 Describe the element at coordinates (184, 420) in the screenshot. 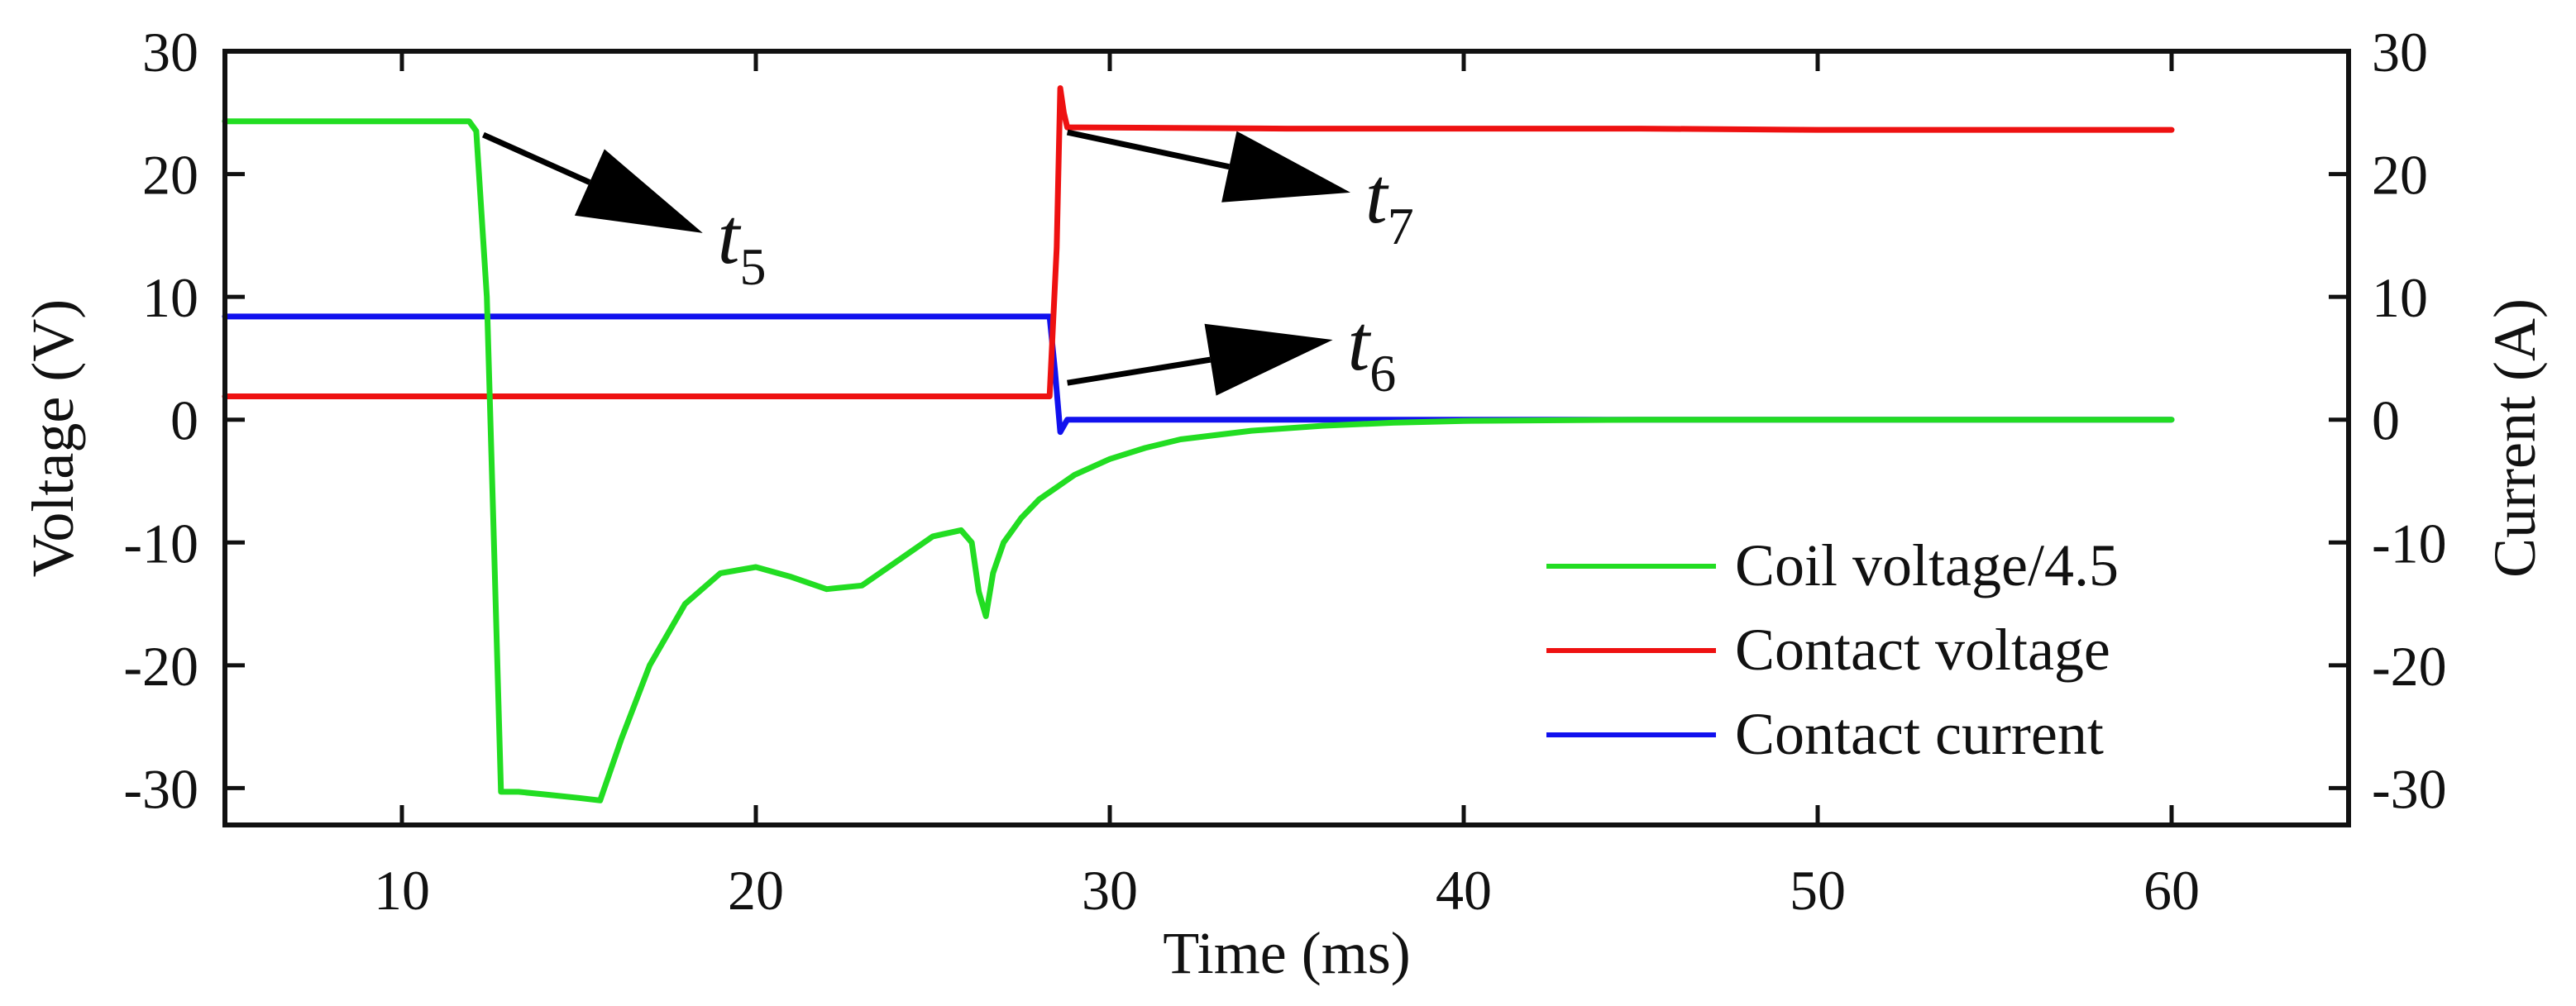

I see `y-tick-label: 0` at that location.